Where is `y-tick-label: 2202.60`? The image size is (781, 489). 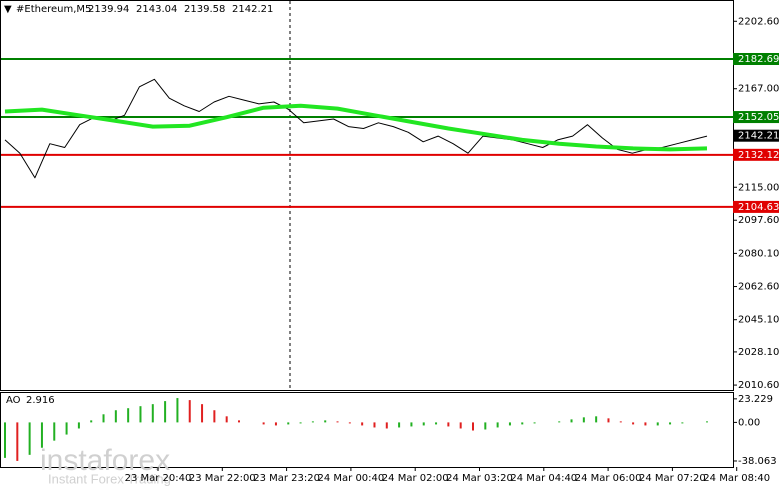 y-tick-label: 2202.60 is located at coordinates (758, 21).